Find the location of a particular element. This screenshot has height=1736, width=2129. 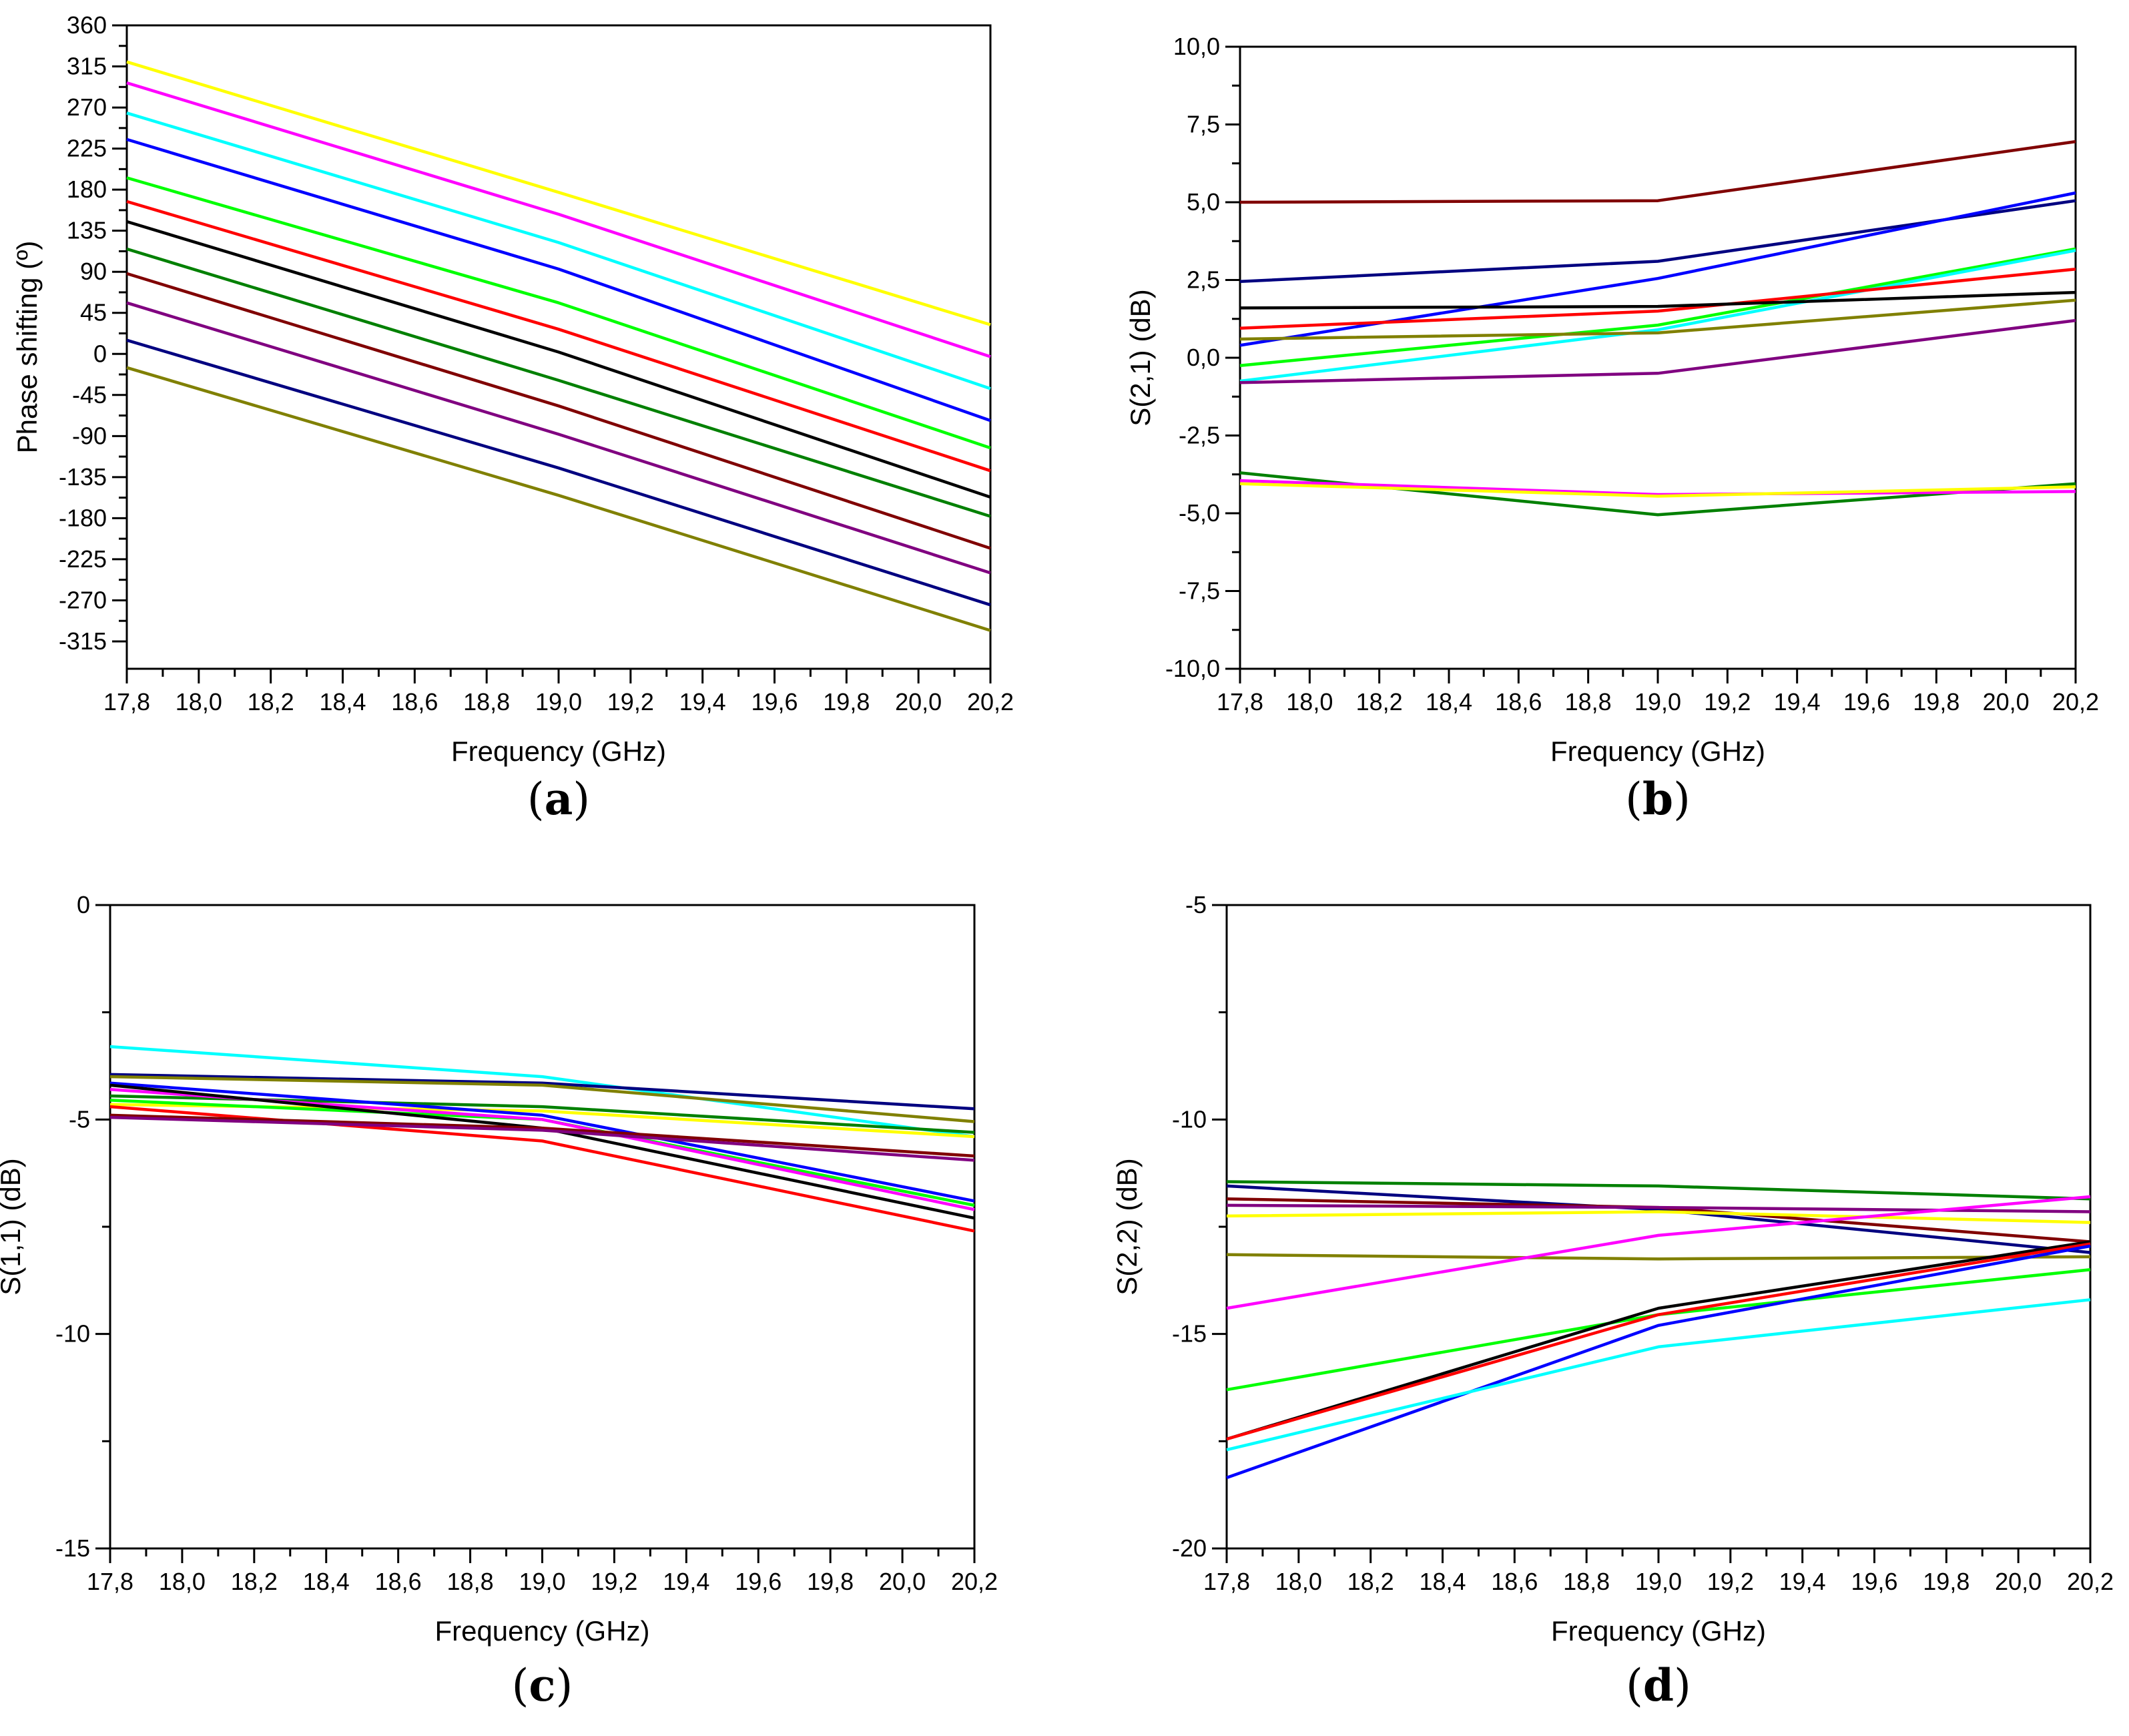

y-tick-label: -5 is located at coordinates (79, 1119).